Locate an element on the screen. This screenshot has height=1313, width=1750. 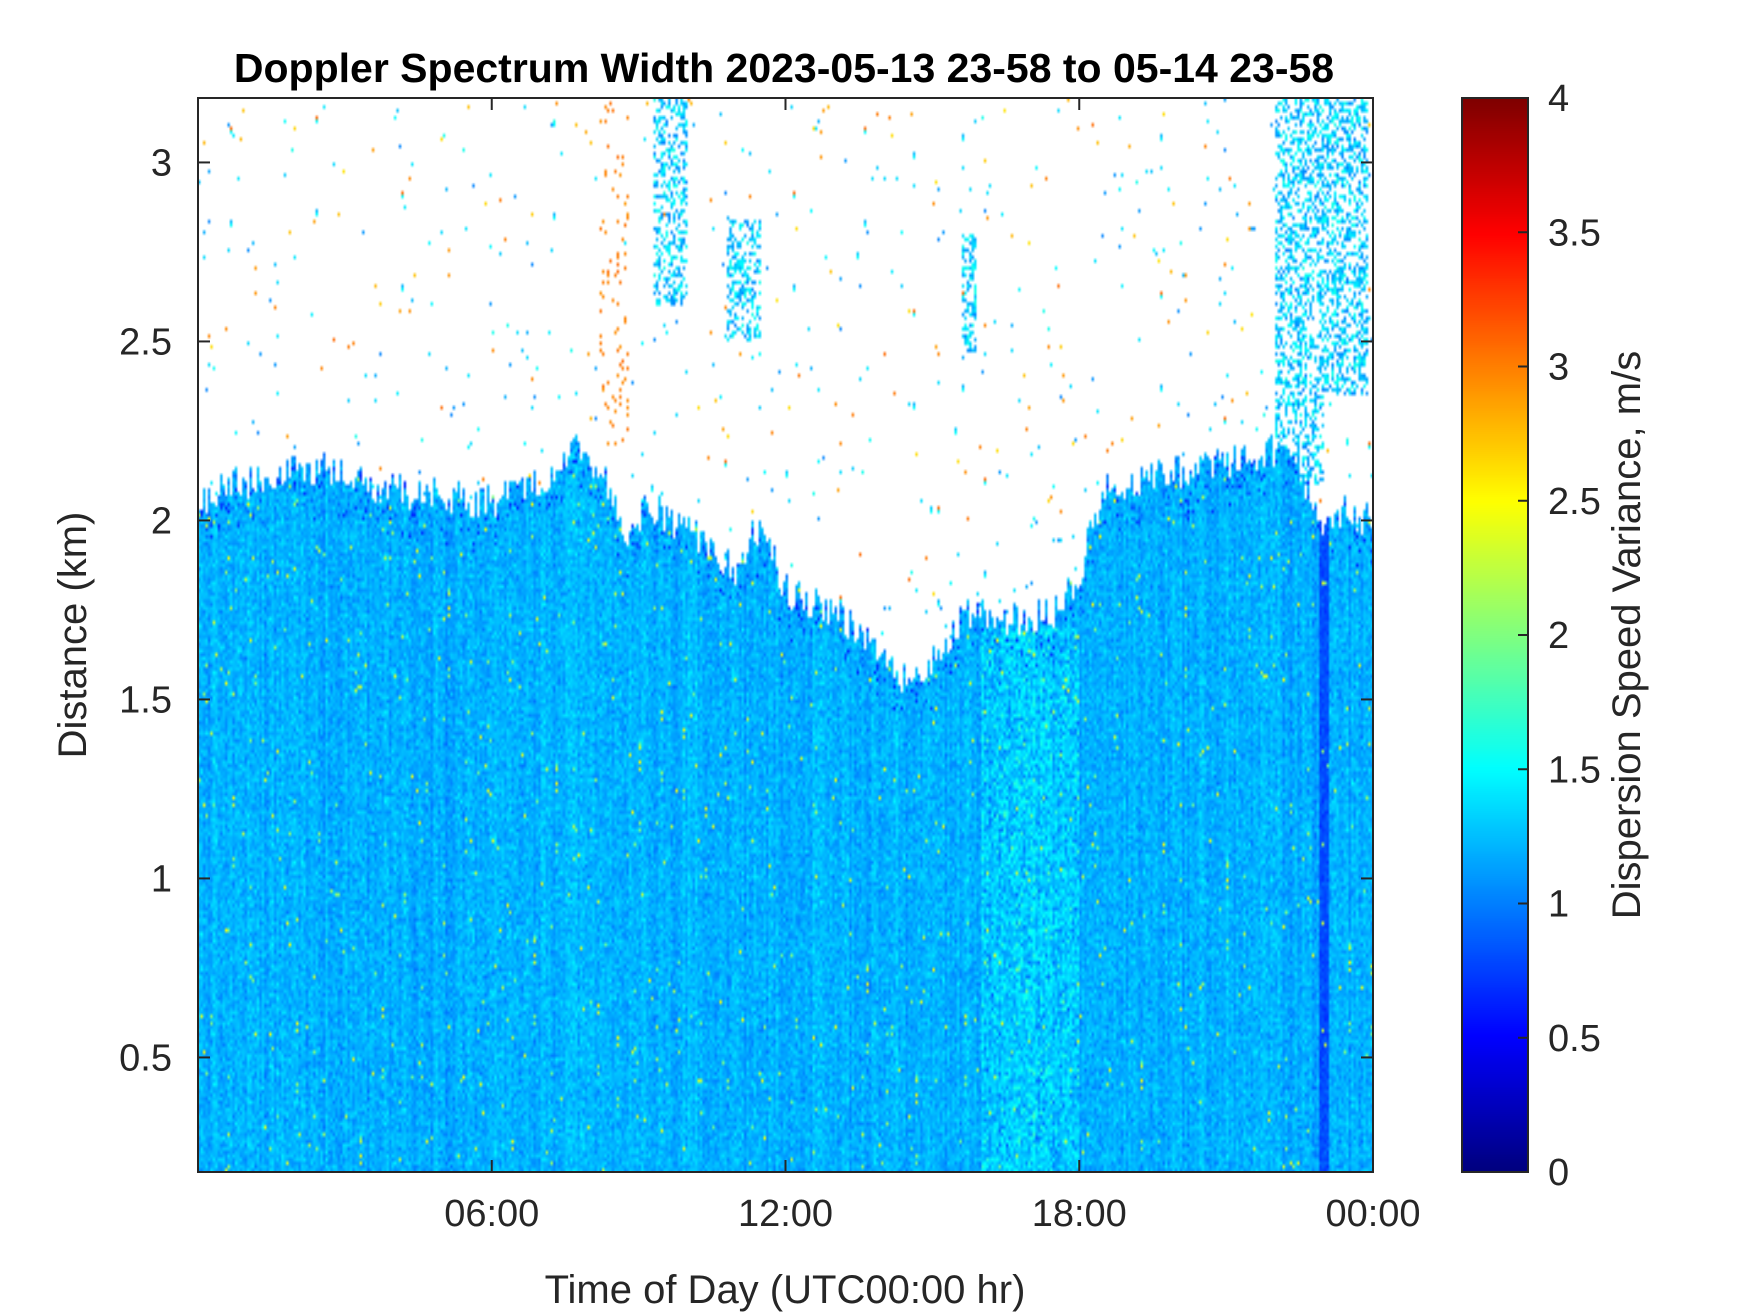
x-tick-label: 00:00 is located at coordinates (1372, 1214).